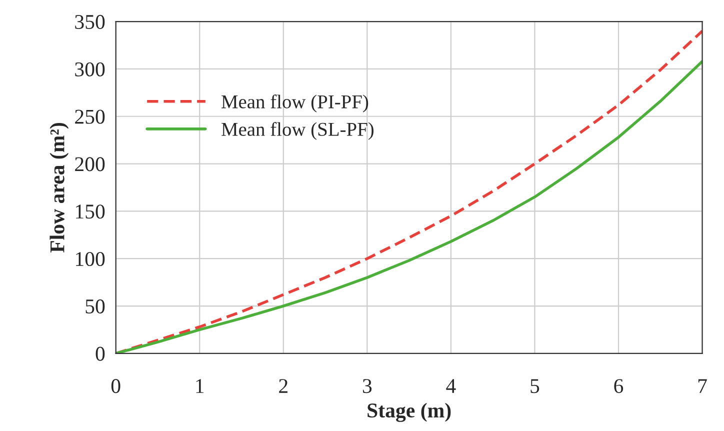 The height and width of the screenshot is (431, 724). What do you see at coordinates (451, 386) in the screenshot?
I see `x-tick-label: 4` at bounding box center [451, 386].